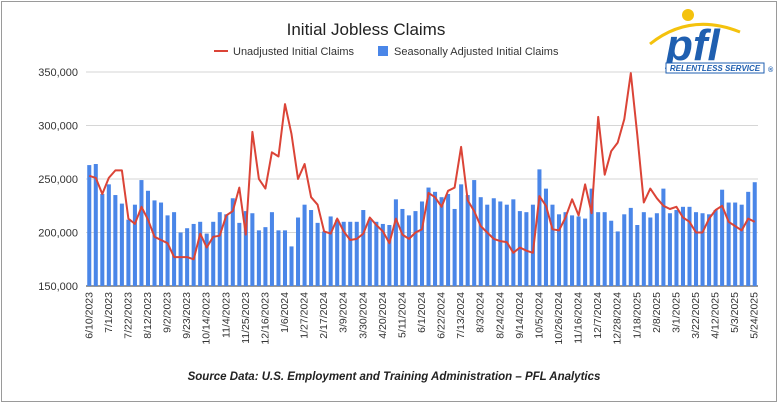 The image size is (780, 405). I want to click on x-tick-label: 5/24/2025, so click(755, 315).